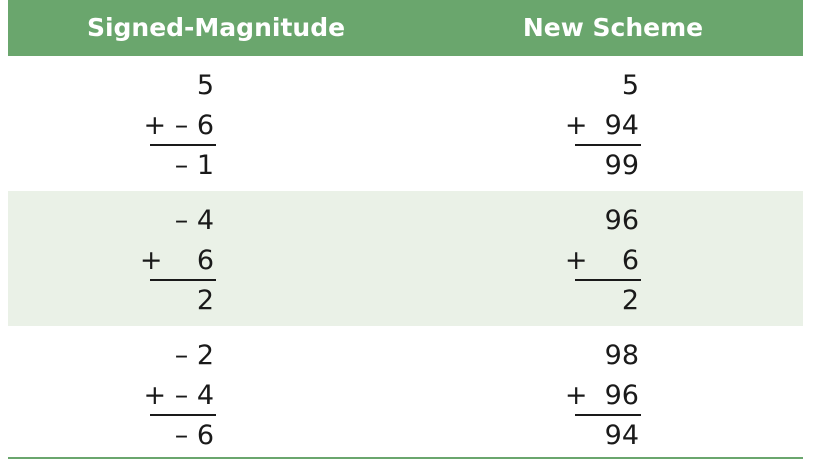 The height and width of the screenshot is (461, 817). What do you see at coordinates (194, 165) in the screenshot?
I see `sum-result: – 1` at bounding box center [194, 165].